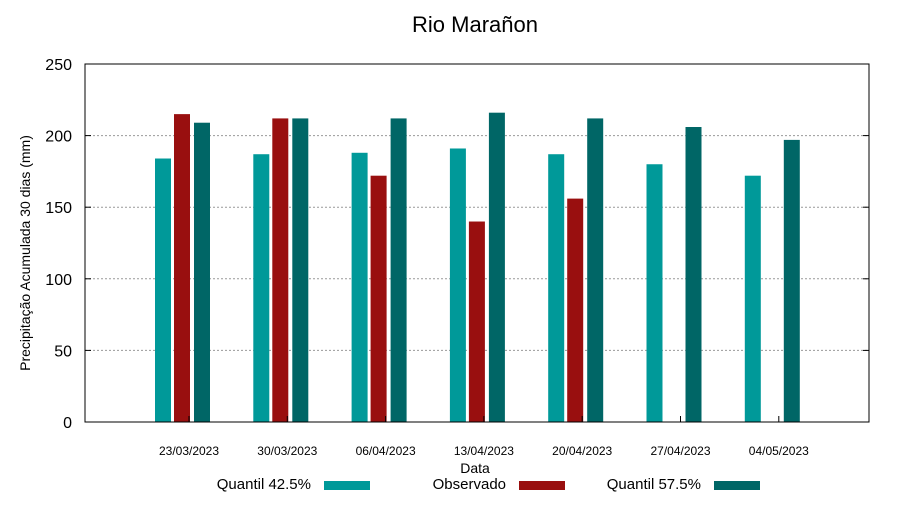 This screenshot has height=505, width=900. I want to click on x-tick-label: 06/04/2023, so click(386, 451).